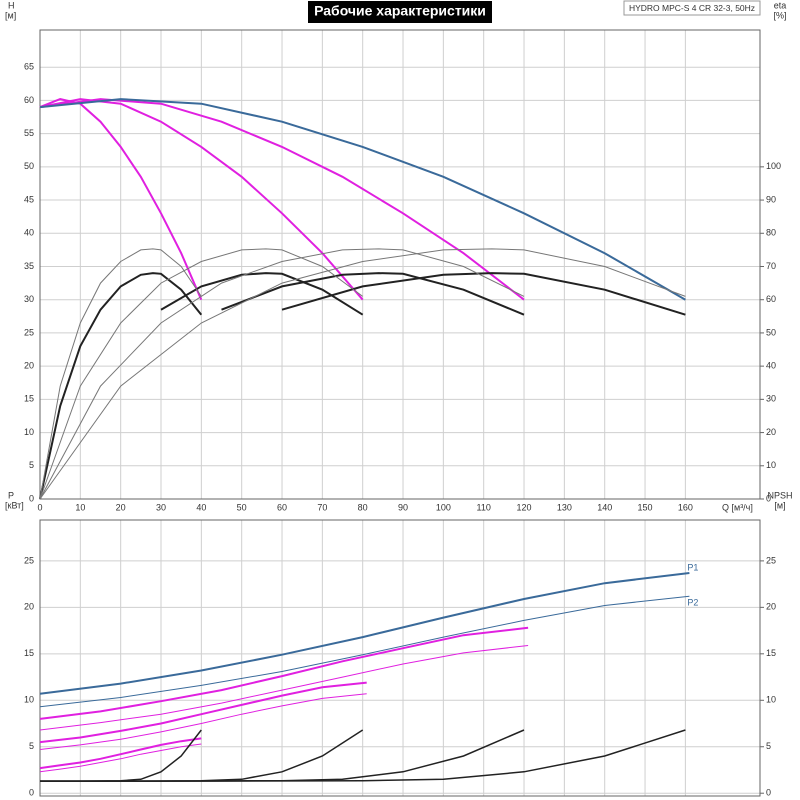  Describe the element at coordinates (771, 366) in the screenshot. I see `y2-tick-label: 40` at that location.